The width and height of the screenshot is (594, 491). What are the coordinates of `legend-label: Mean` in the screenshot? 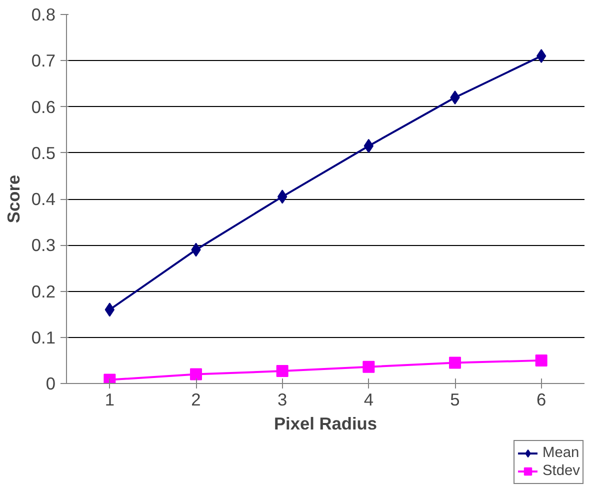 It's located at (561, 453).